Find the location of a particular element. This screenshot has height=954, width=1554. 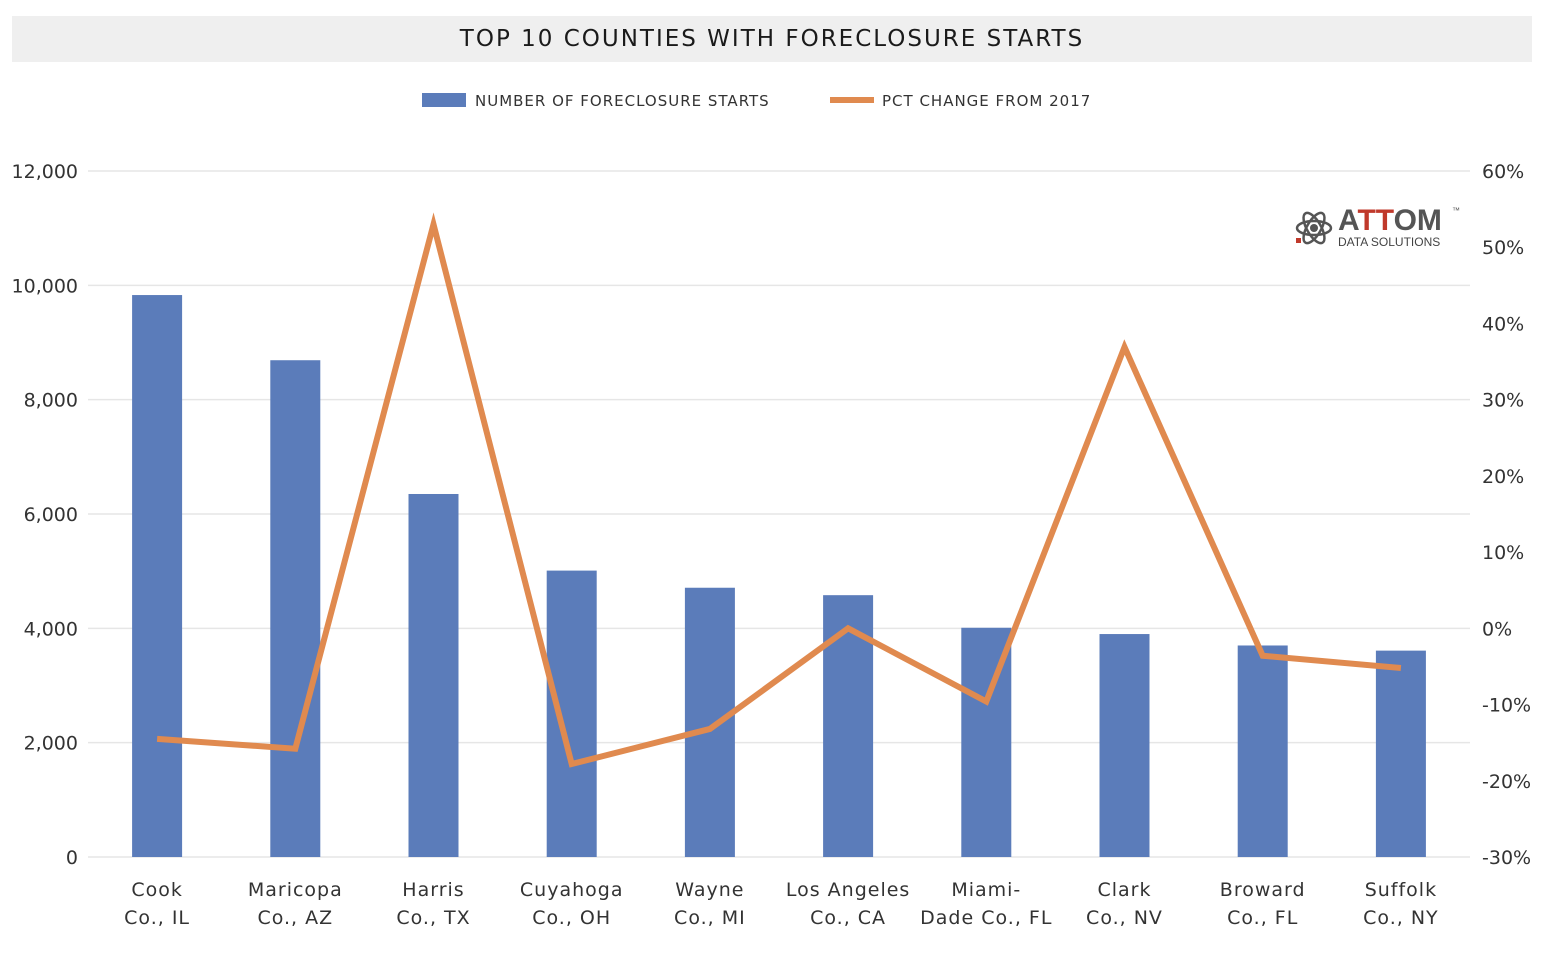

left-tick-label: 2,000 is located at coordinates (51, 744).